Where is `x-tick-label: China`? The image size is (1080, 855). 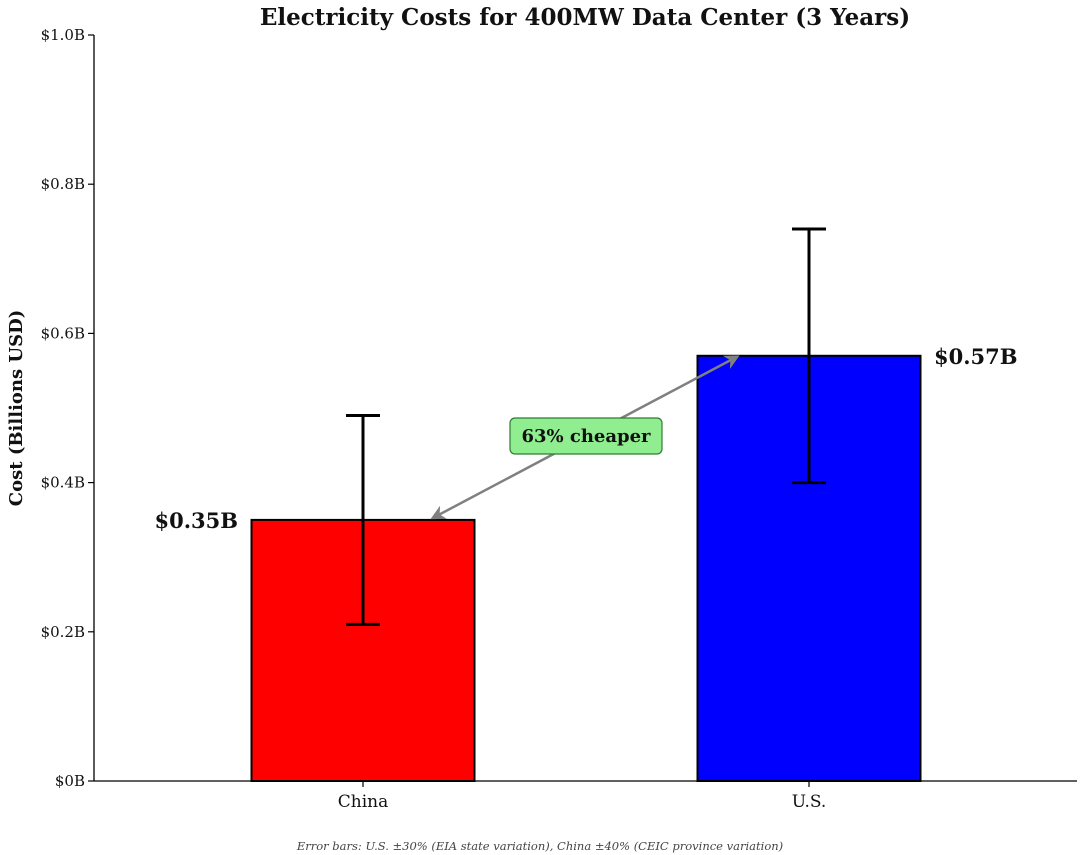
x-tick-label: China is located at coordinates (363, 802).